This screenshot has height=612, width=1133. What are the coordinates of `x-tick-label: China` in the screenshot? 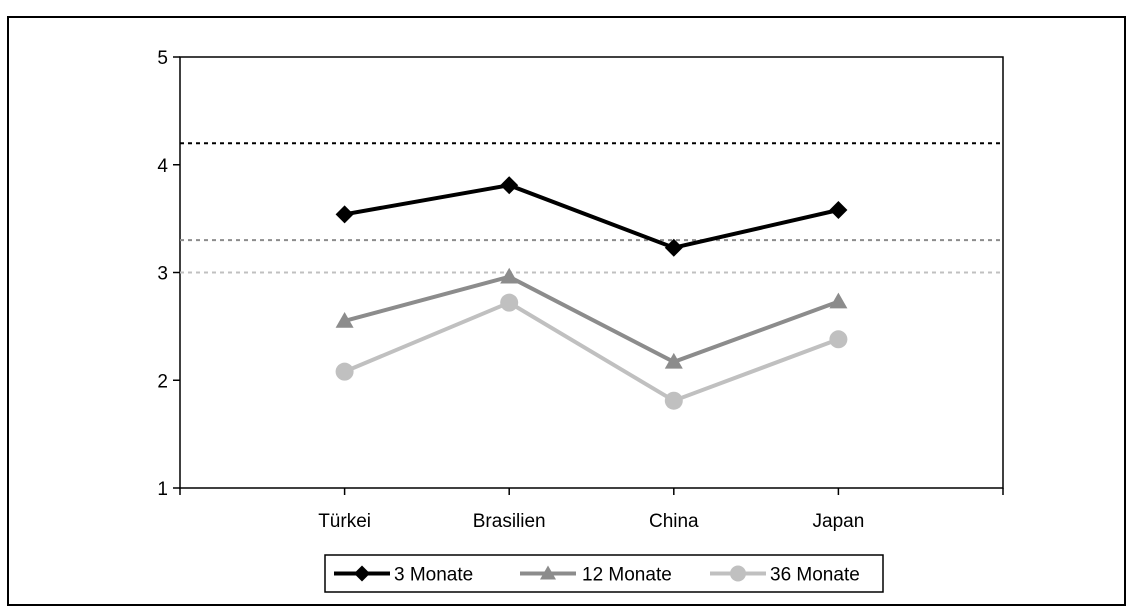 It's located at (674, 521).